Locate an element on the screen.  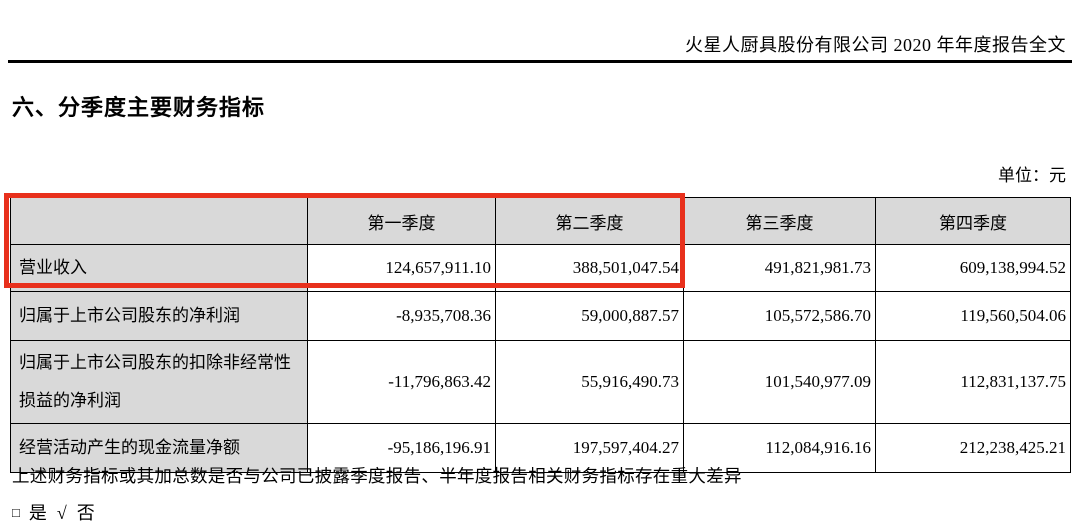
yes-label: 是 is located at coordinates (37, 513).